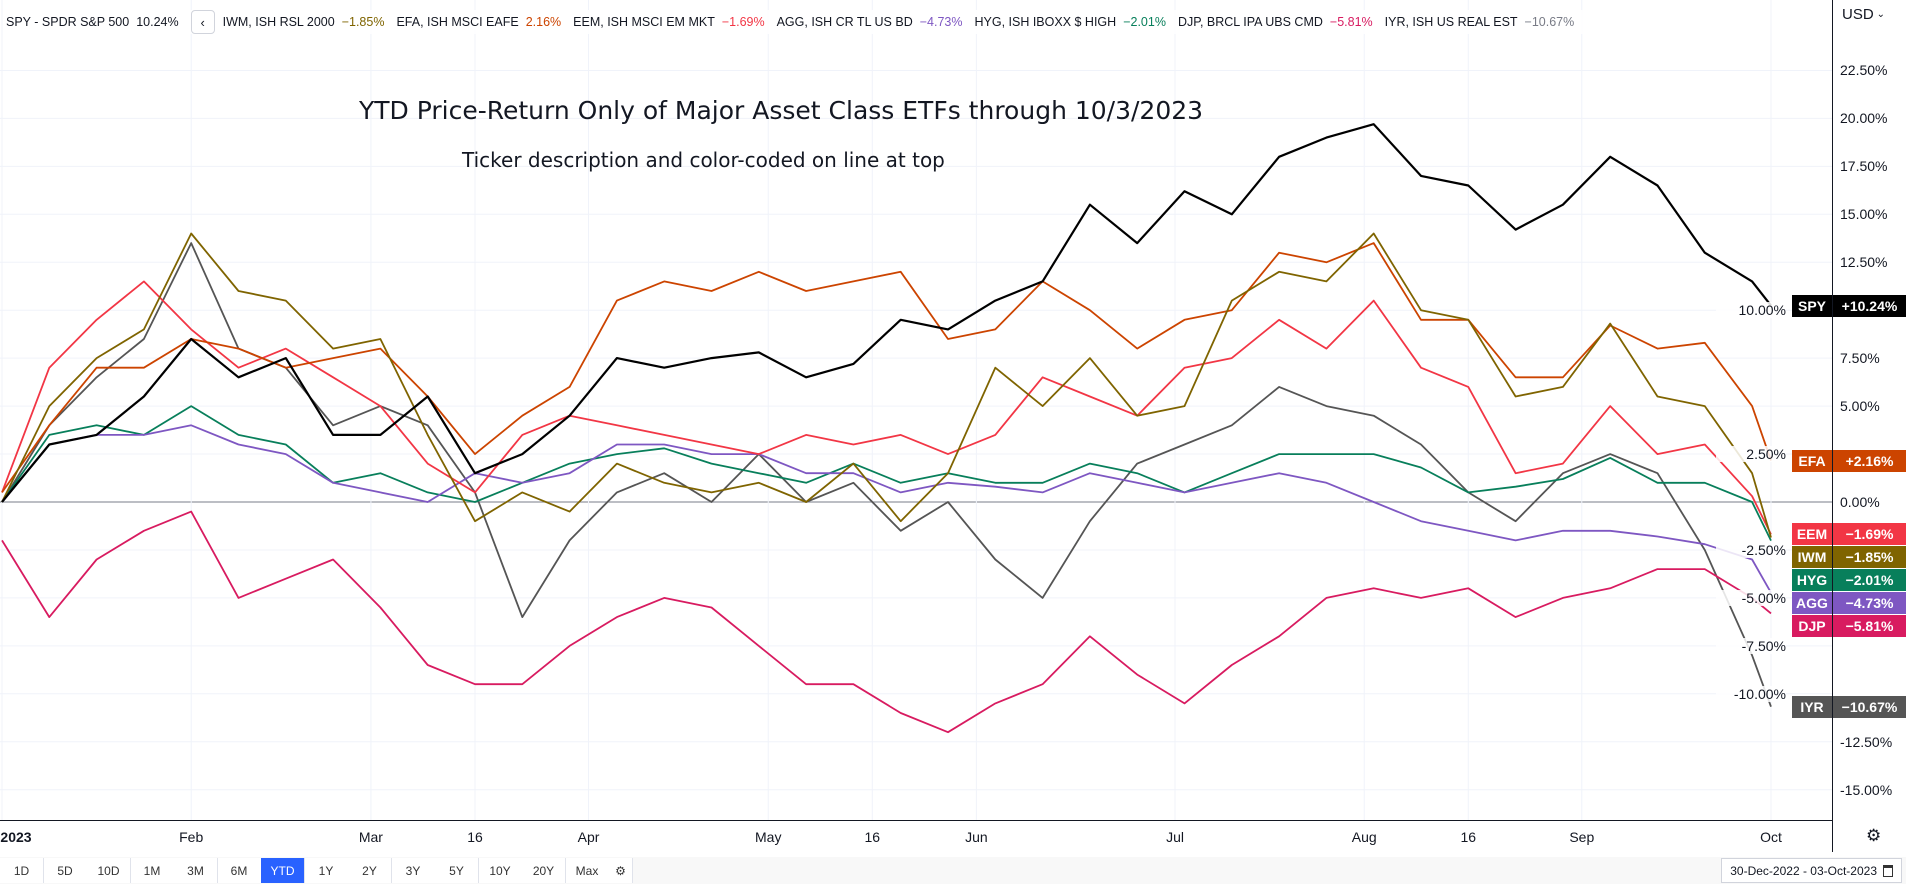  What do you see at coordinates (1812, 626) in the screenshot?
I see `tag-ticker: DJP` at bounding box center [1812, 626].